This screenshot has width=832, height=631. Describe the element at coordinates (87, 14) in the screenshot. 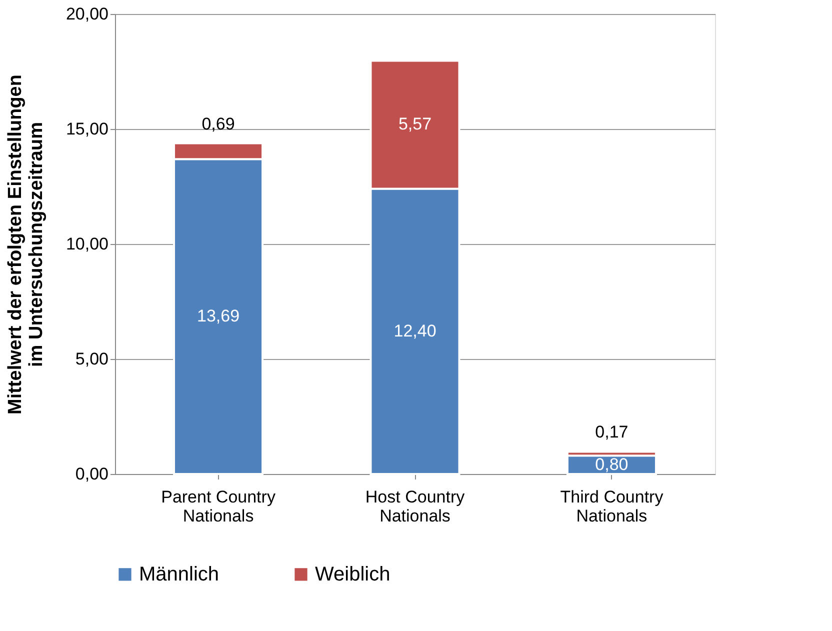

I see `y-tick-label: 20,00` at that location.